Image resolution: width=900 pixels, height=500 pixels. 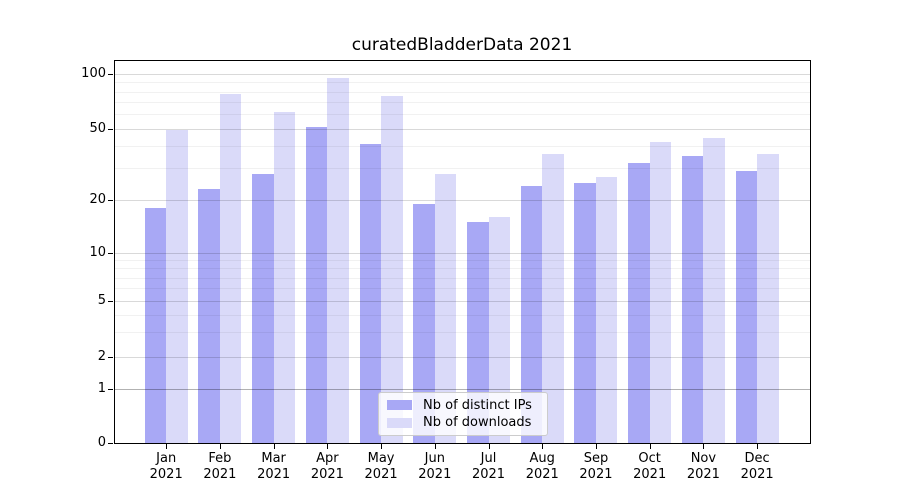 I want to click on bar-distinct-ips-nov, so click(x=692, y=299).